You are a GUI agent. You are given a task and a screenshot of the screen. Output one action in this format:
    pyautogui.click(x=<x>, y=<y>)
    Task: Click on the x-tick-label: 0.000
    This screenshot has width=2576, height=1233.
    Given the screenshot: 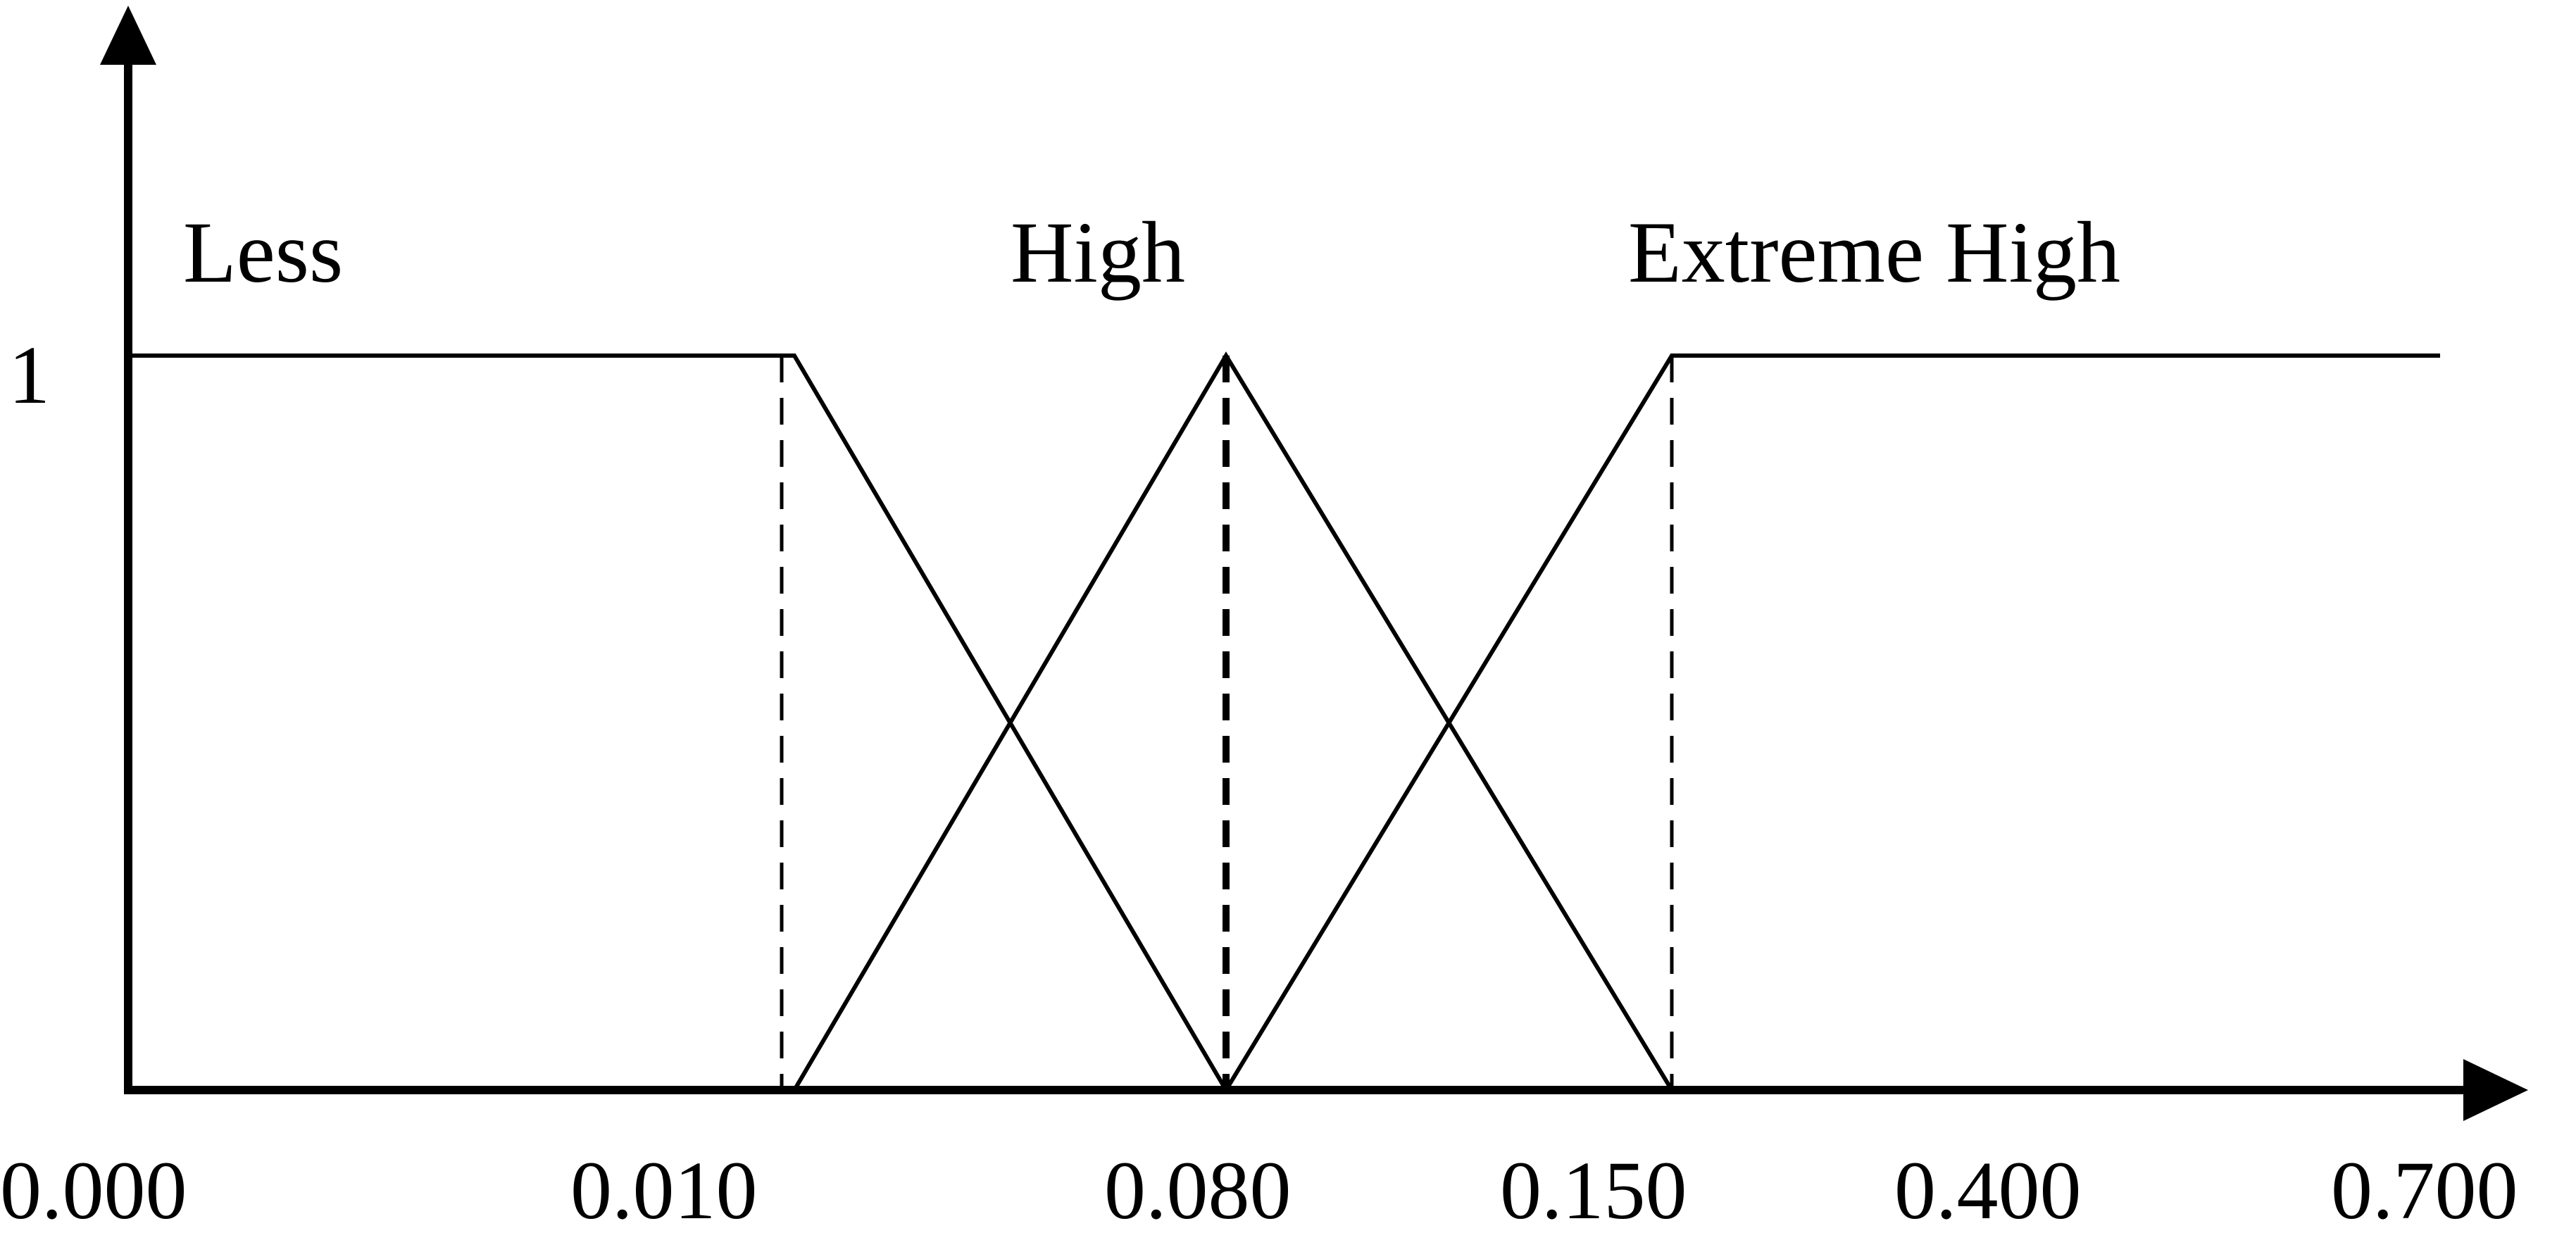 What is the action you would take?
    pyautogui.click(x=93, y=1188)
    